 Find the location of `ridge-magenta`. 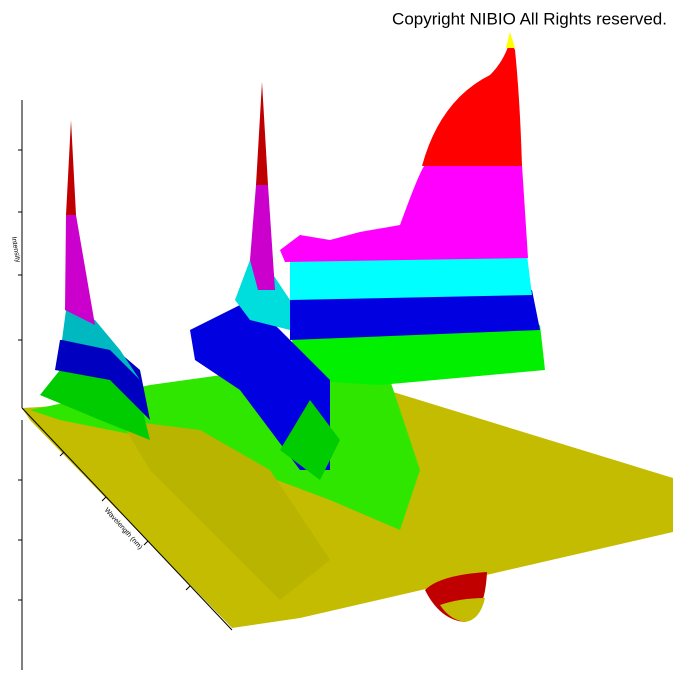

ridge-magenta is located at coordinates (404, 213).